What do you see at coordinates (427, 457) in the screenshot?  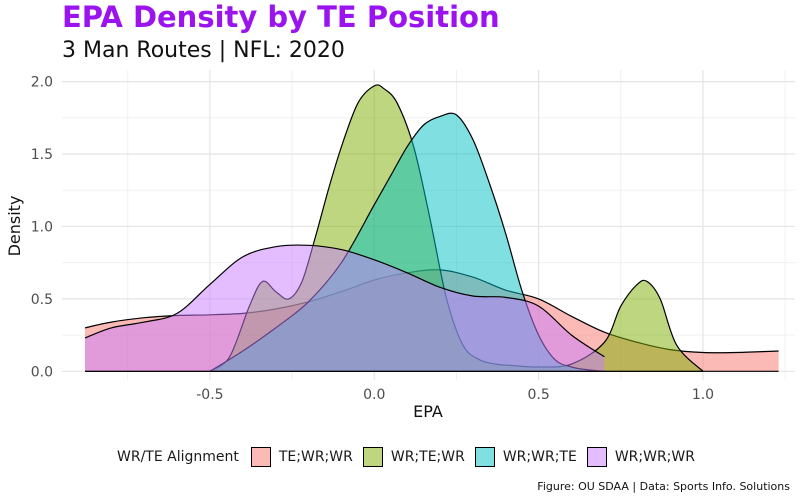 I see `legend-label-wr-te-wr: WR;TE;WR` at bounding box center [427, 457].